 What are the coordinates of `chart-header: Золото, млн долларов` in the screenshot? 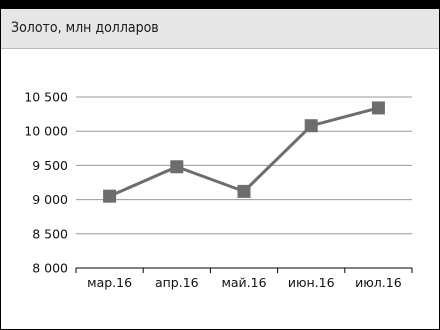 It's located at (220, 29).